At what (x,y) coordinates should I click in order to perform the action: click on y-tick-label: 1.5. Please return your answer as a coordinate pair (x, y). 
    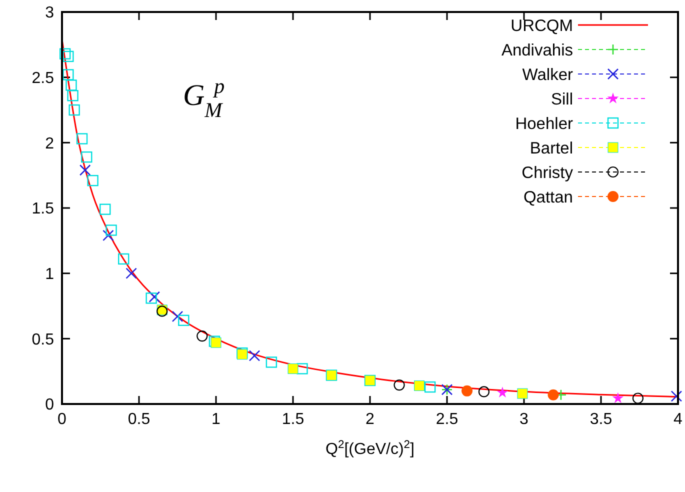
    Looking at the image, I should click on (43, 209).